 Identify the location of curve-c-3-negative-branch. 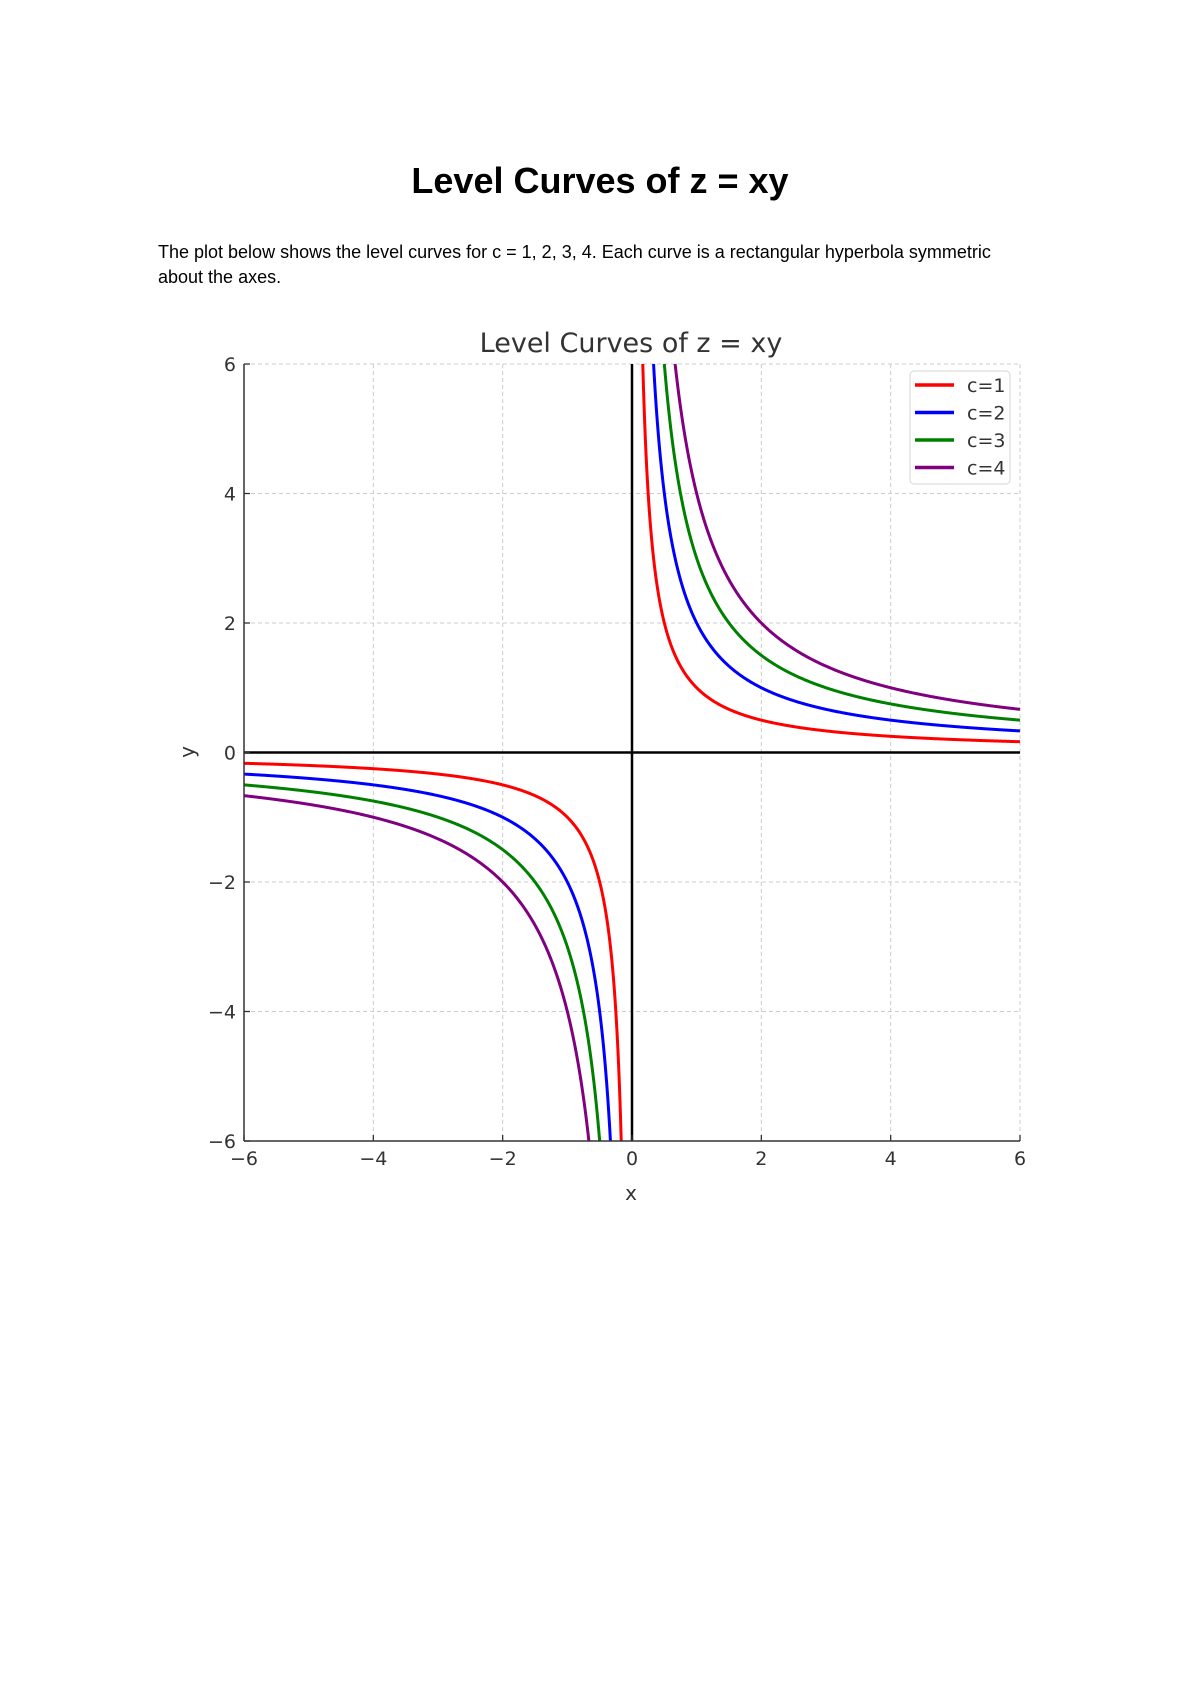
(422, 962).